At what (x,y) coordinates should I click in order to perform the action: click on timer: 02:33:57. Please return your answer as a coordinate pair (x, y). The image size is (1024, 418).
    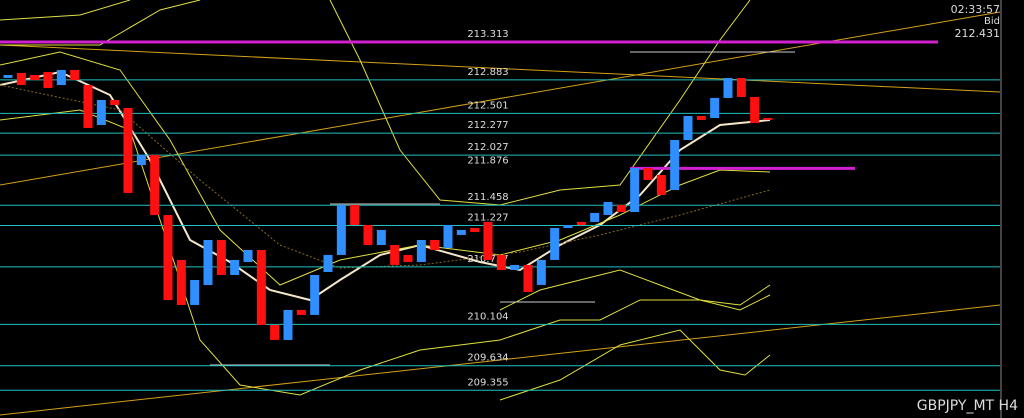
    Looking at the image, I should click on (975, 9).